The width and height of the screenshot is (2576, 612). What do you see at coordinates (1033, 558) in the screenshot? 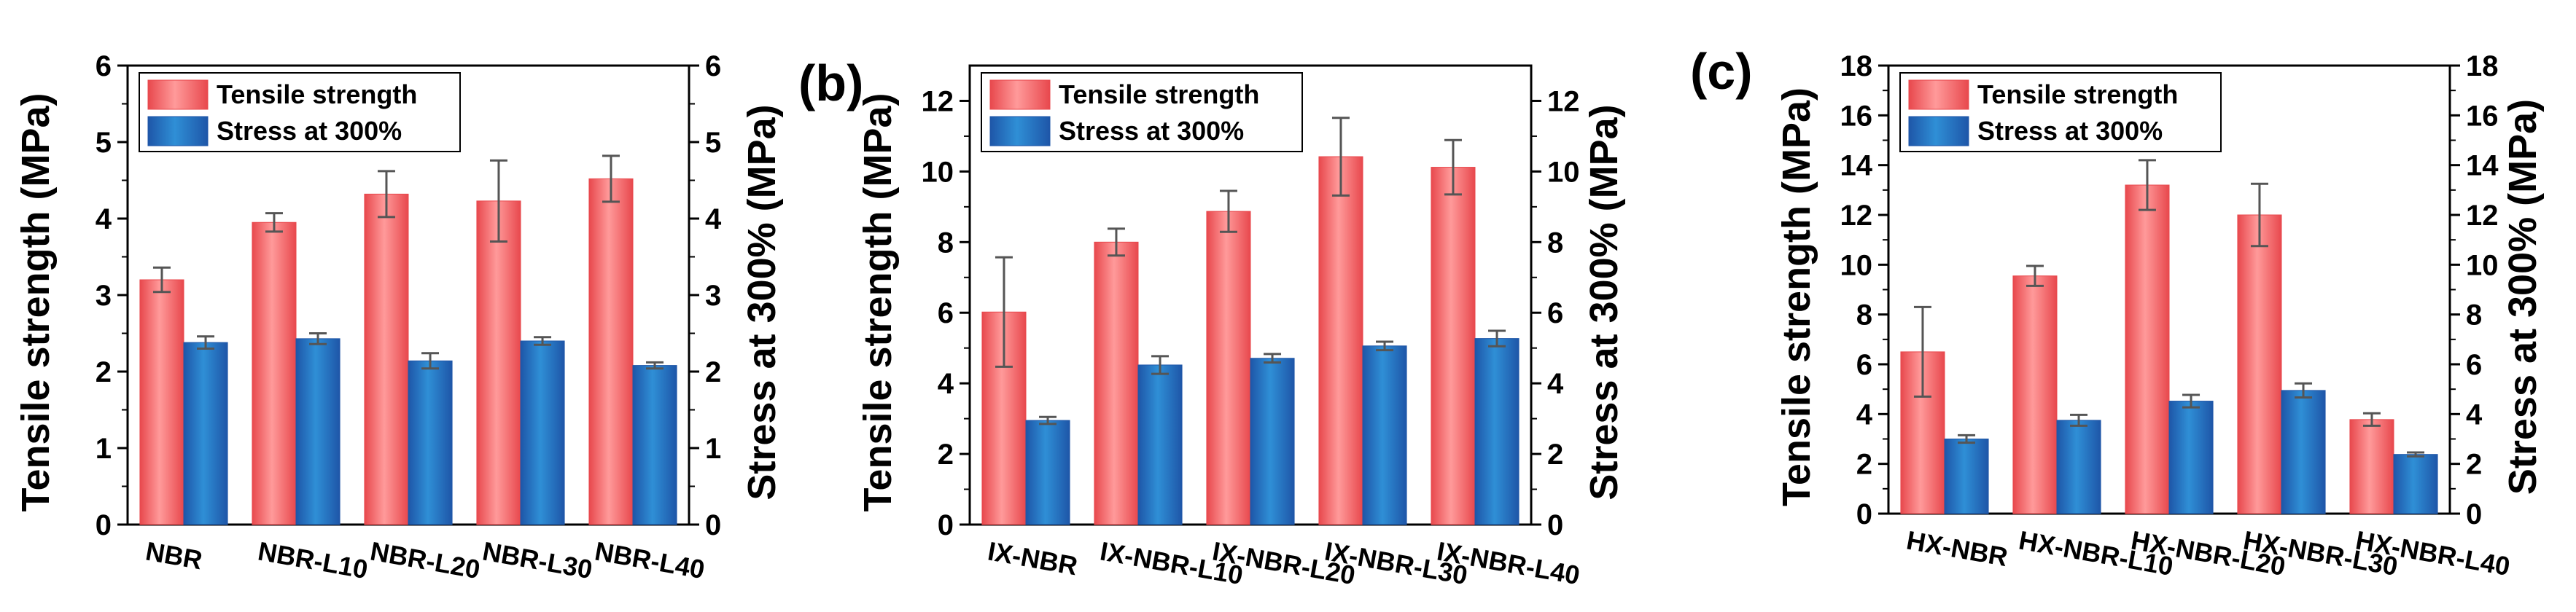
I see `category-label: IX-NBR` at bounding box center [1033, 558].